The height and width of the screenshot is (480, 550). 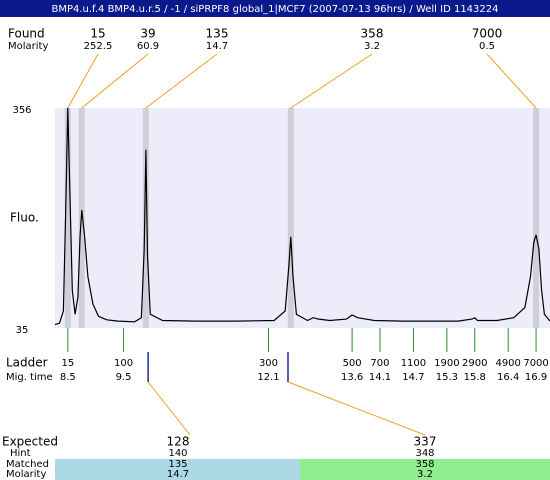 I want to click on ladder-time: 8.5, so click(x=68, y=377).